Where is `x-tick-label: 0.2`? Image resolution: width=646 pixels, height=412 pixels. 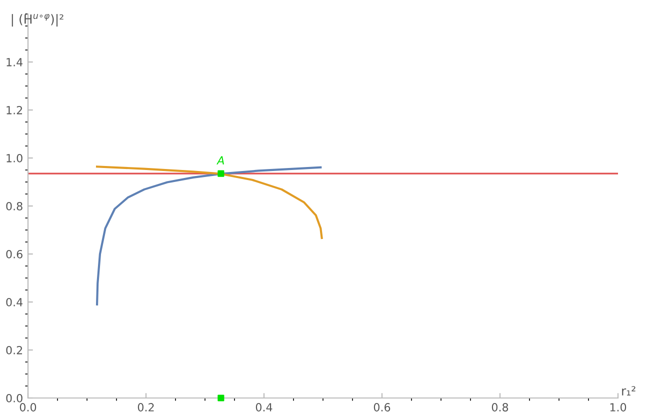
x-tick-label: 0.2 is located at coordinates (146, 407).